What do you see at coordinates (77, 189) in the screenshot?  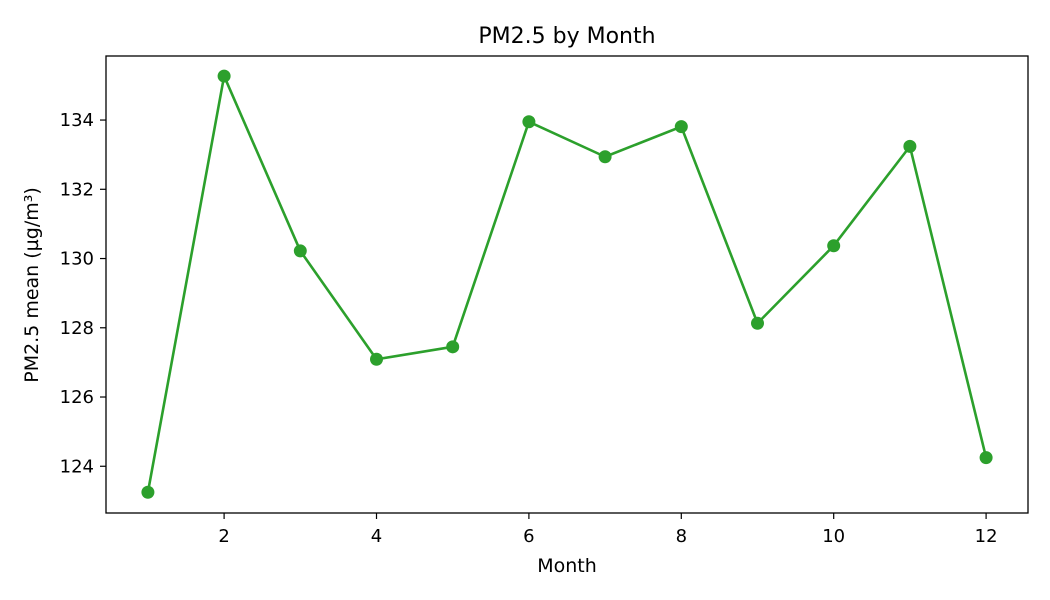 I see `y-tick-label: 132` at bounding box center [77, 189].